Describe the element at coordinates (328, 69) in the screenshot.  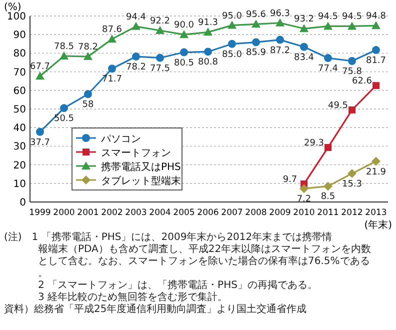
I see `data-label: 77.4` at that location.